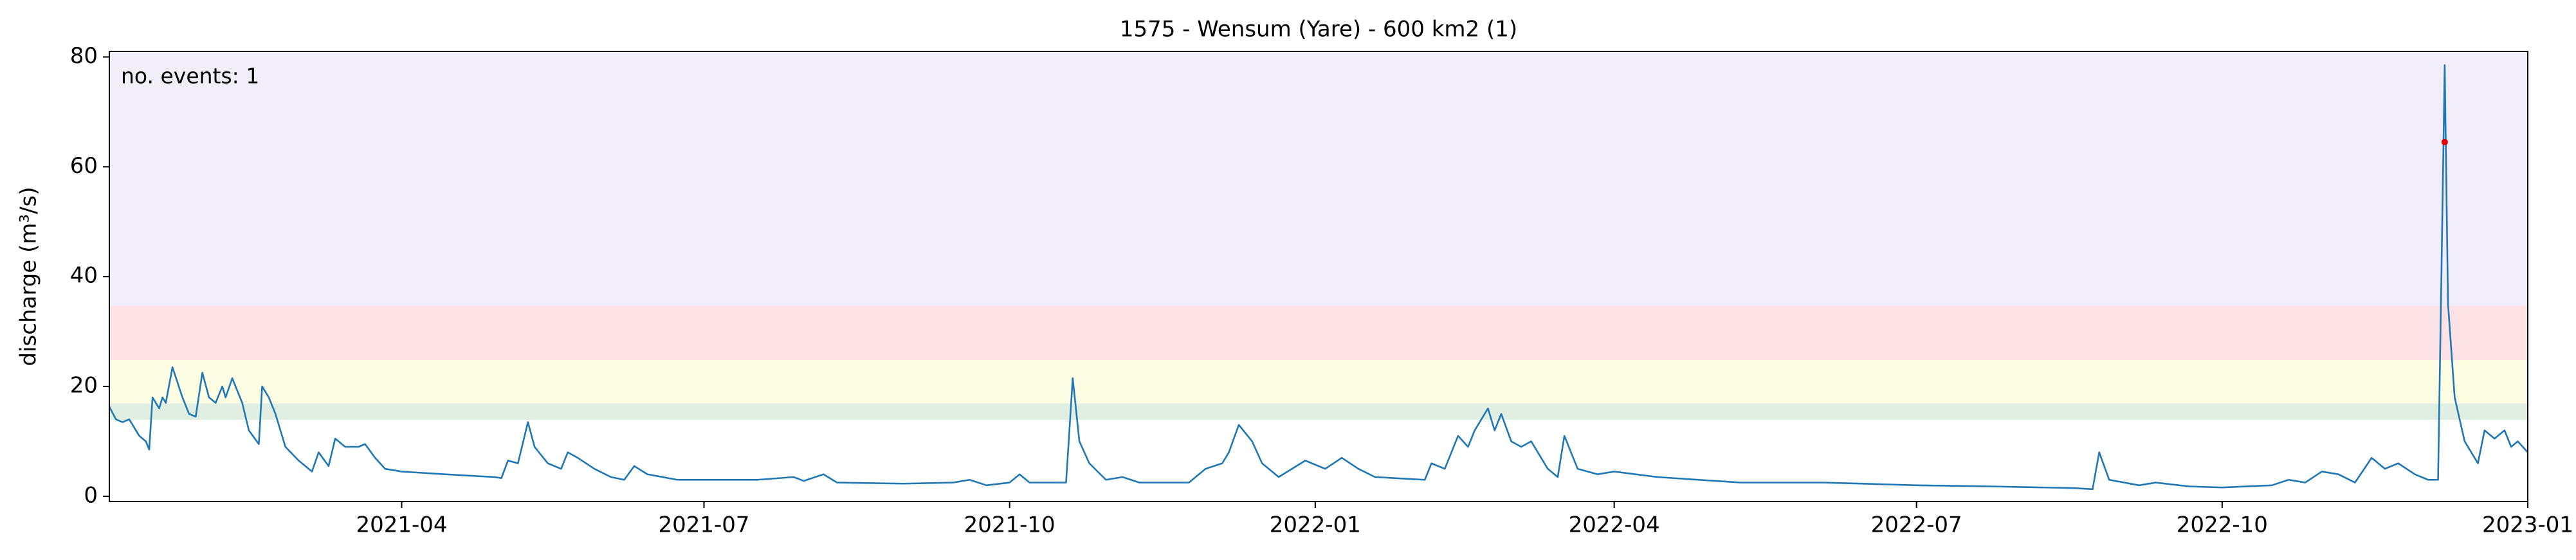 This screenshot has width=2576, height=560. Describe the element at coordinates (2444, 142) in the screenshot. I see `event-marker` at that location.